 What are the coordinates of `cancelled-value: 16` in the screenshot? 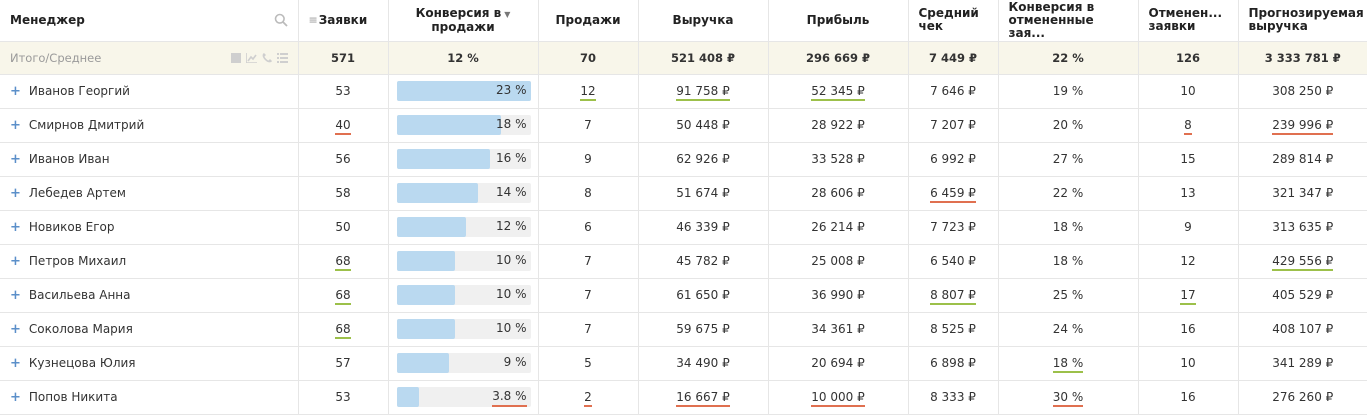 It's located at (1188, 397).